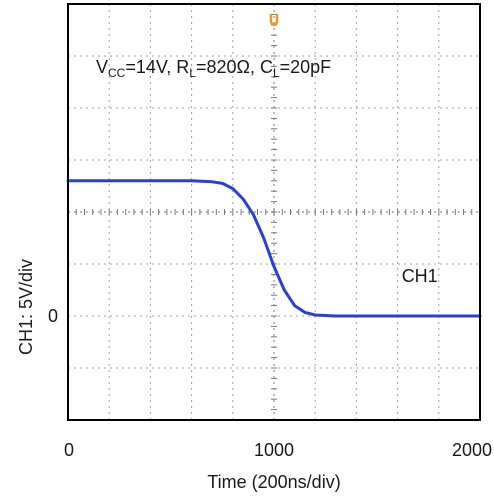  I want to click on trigger-marker-icon, so click(274, 20).